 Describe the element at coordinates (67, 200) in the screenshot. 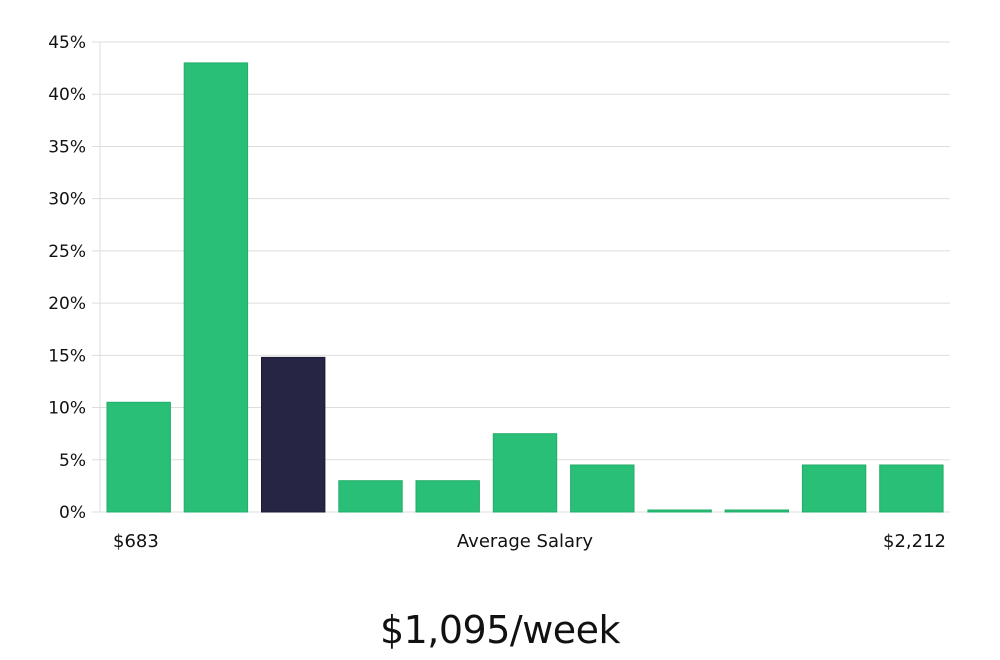

I see `y-tick-label: 30%` at that location.